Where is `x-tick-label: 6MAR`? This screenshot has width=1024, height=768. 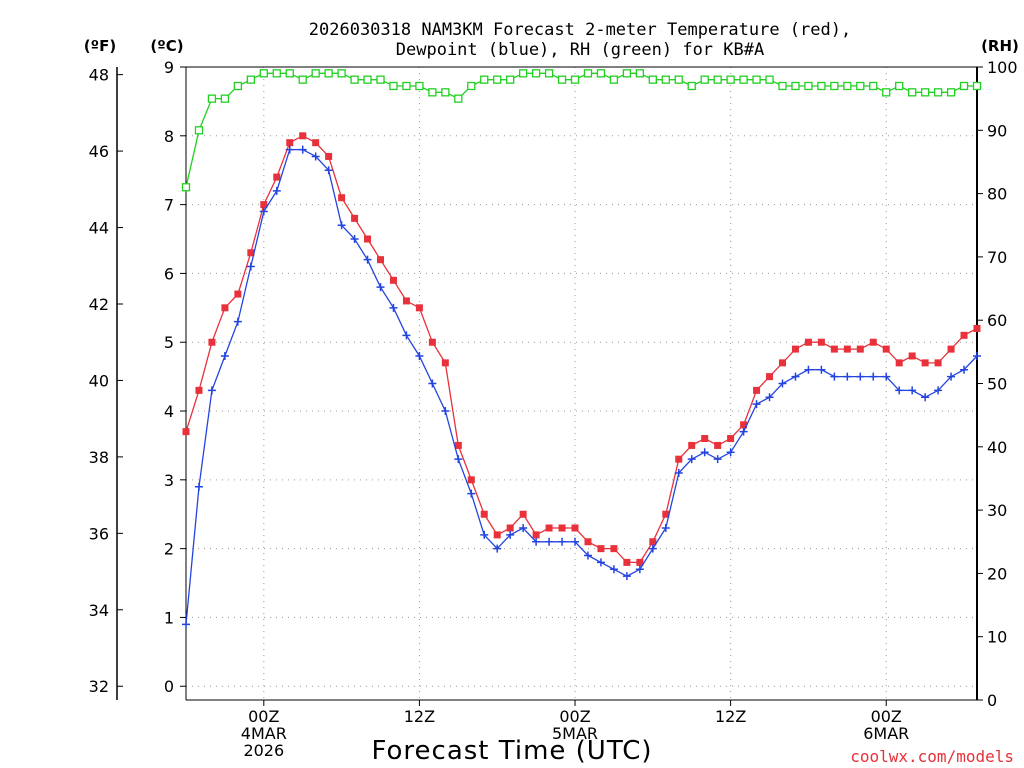
x-tick-label: 6MAR is located at coordinates (886, 733).